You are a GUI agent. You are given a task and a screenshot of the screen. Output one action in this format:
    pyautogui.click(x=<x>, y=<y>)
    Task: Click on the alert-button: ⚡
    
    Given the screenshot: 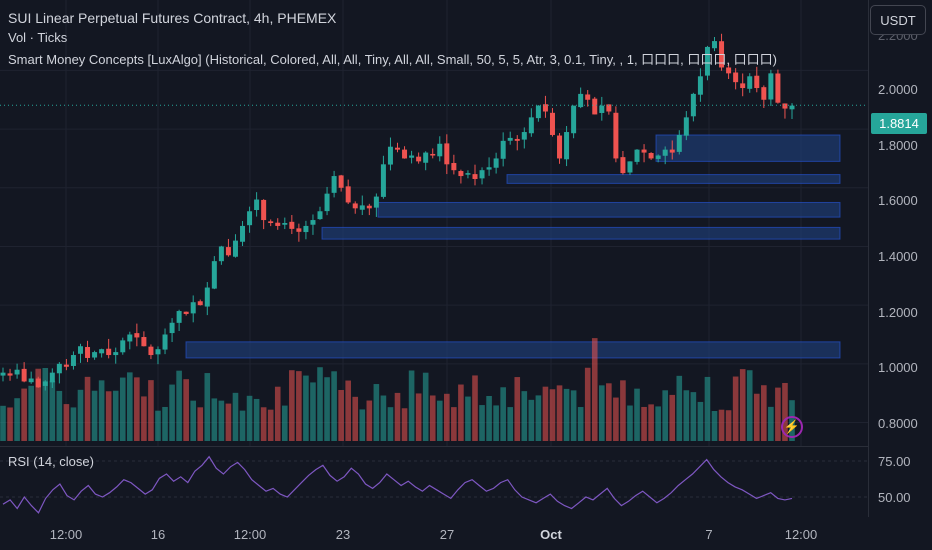 What is the action you would take?
    pyautogui.click(x=792, y=427)
    